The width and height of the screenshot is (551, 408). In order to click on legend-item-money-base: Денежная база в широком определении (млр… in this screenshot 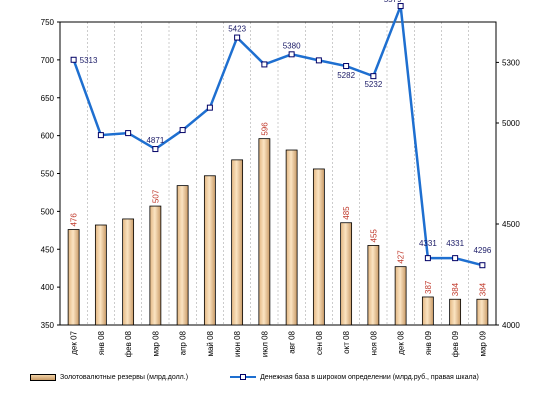, I will do `click(354, 377)`.